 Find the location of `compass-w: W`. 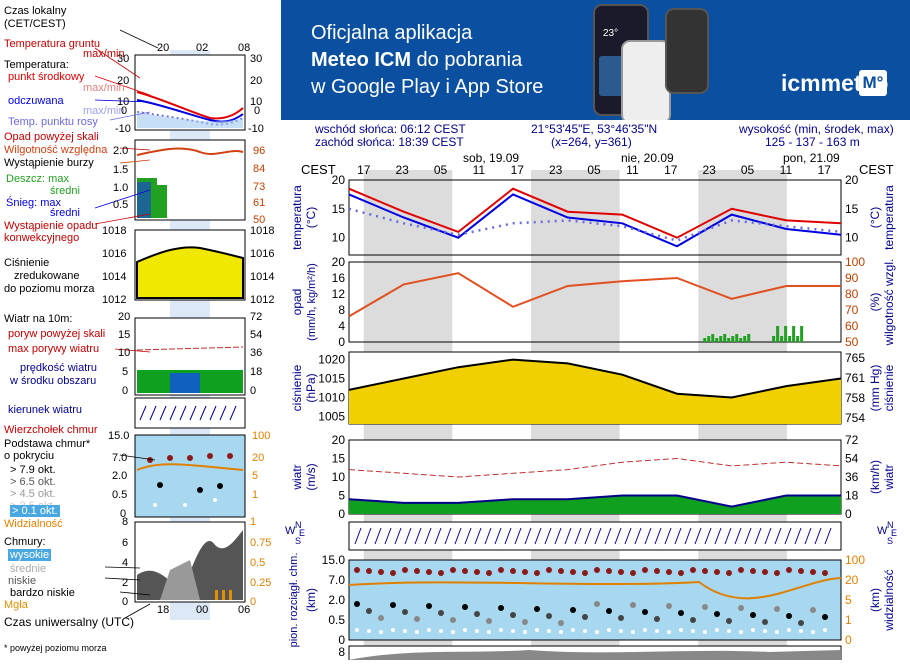

compass-w: W is located at coordinates (290, 531).